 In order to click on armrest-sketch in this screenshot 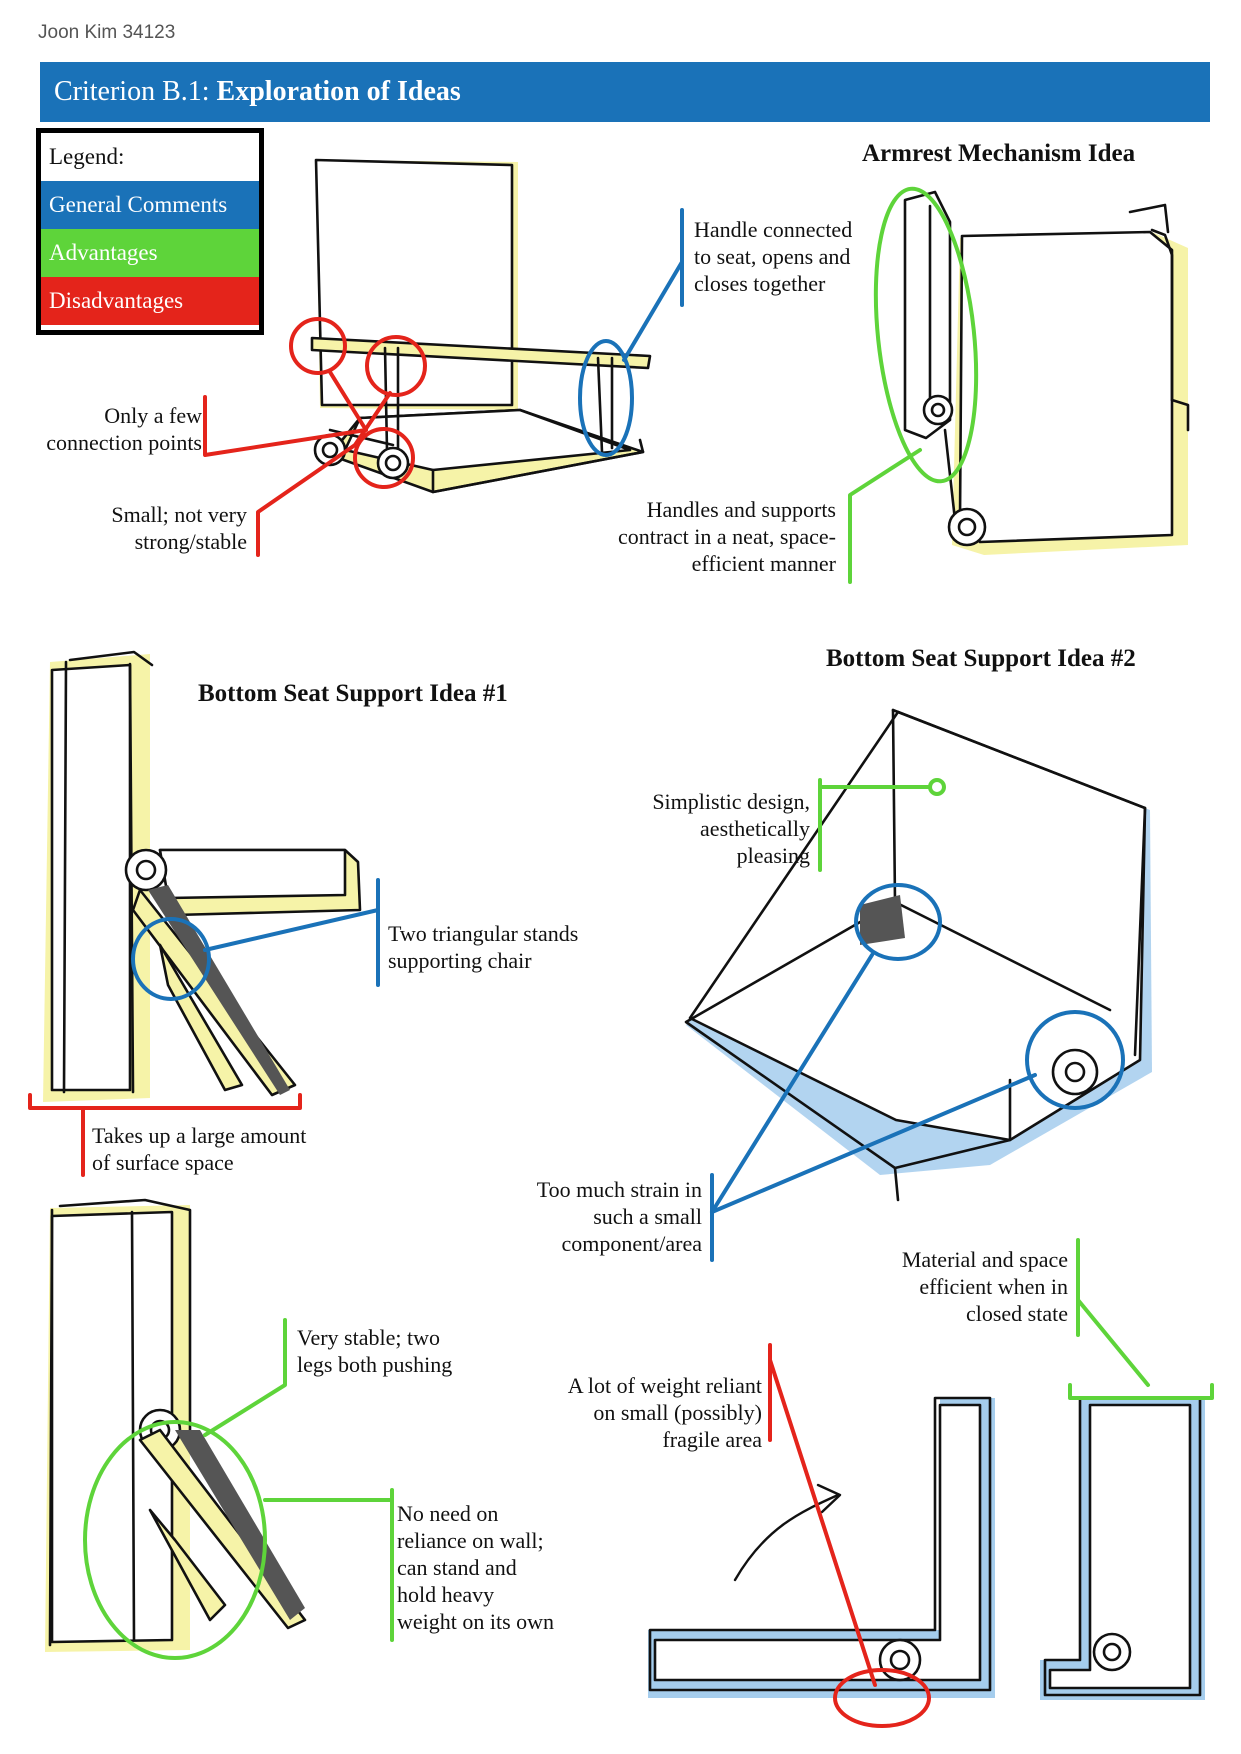, I will do `click(1019, 385)`.